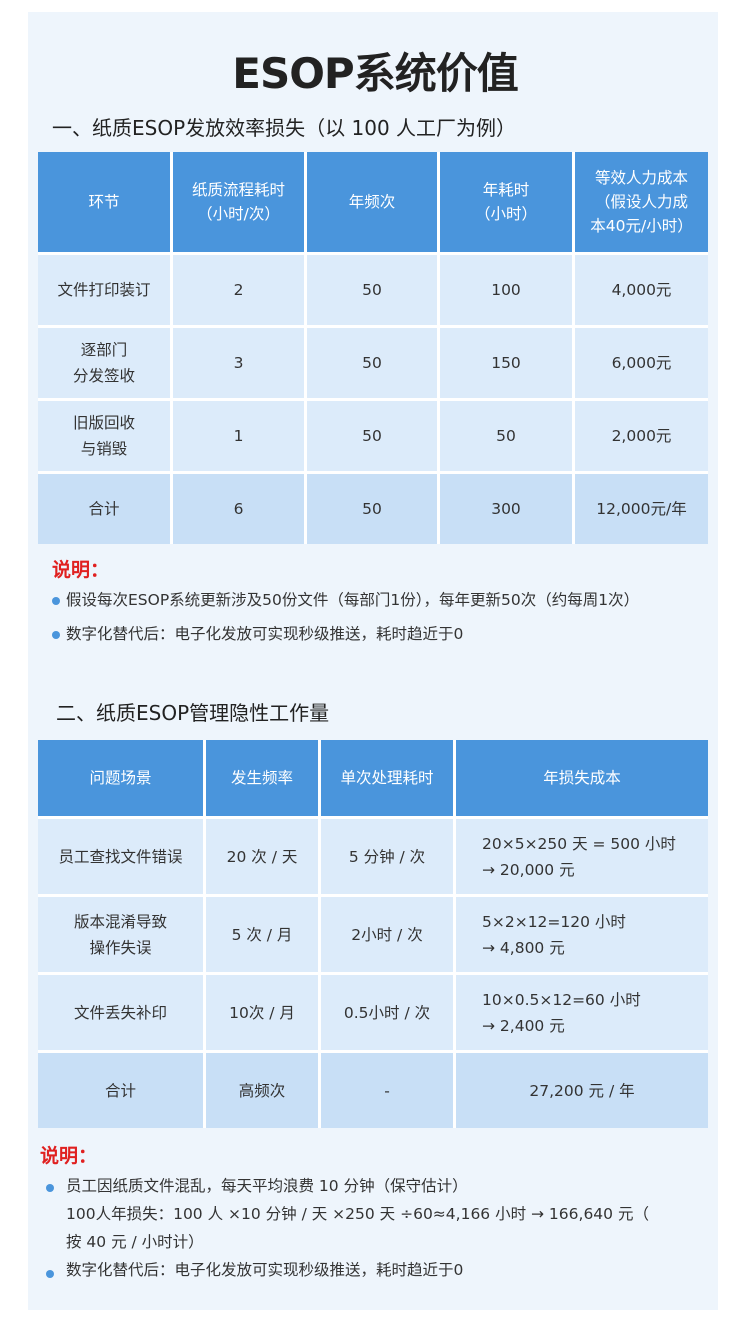 This screenshot has width=750, height=1336. I want to click on total-cell: -, so click(387, 1090).